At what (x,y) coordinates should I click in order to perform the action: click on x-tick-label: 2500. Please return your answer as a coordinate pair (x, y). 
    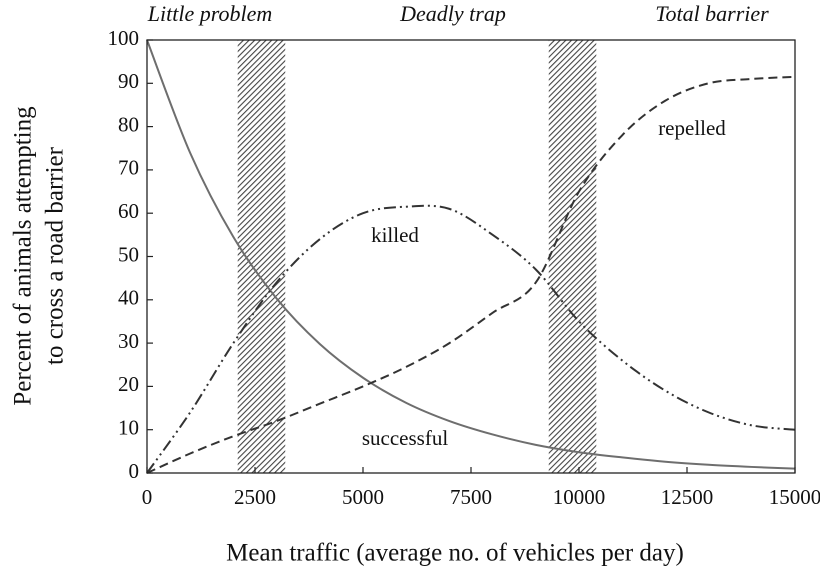
    Looking at the image, I should click on (255, 497).